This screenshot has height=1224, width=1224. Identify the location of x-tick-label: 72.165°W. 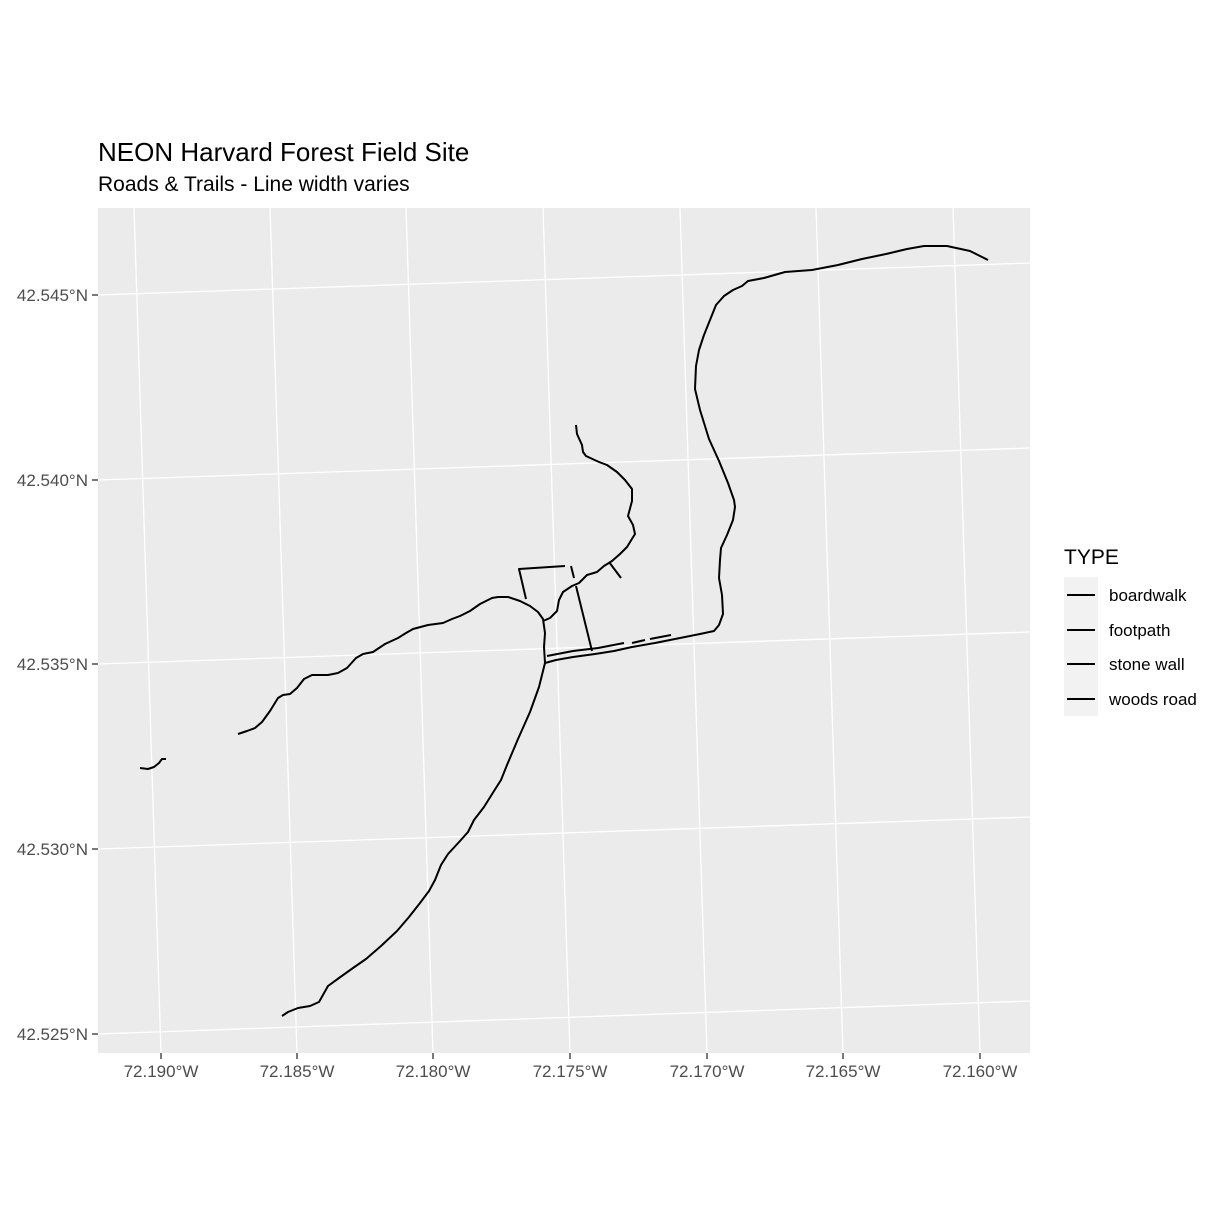
(843, 1071).